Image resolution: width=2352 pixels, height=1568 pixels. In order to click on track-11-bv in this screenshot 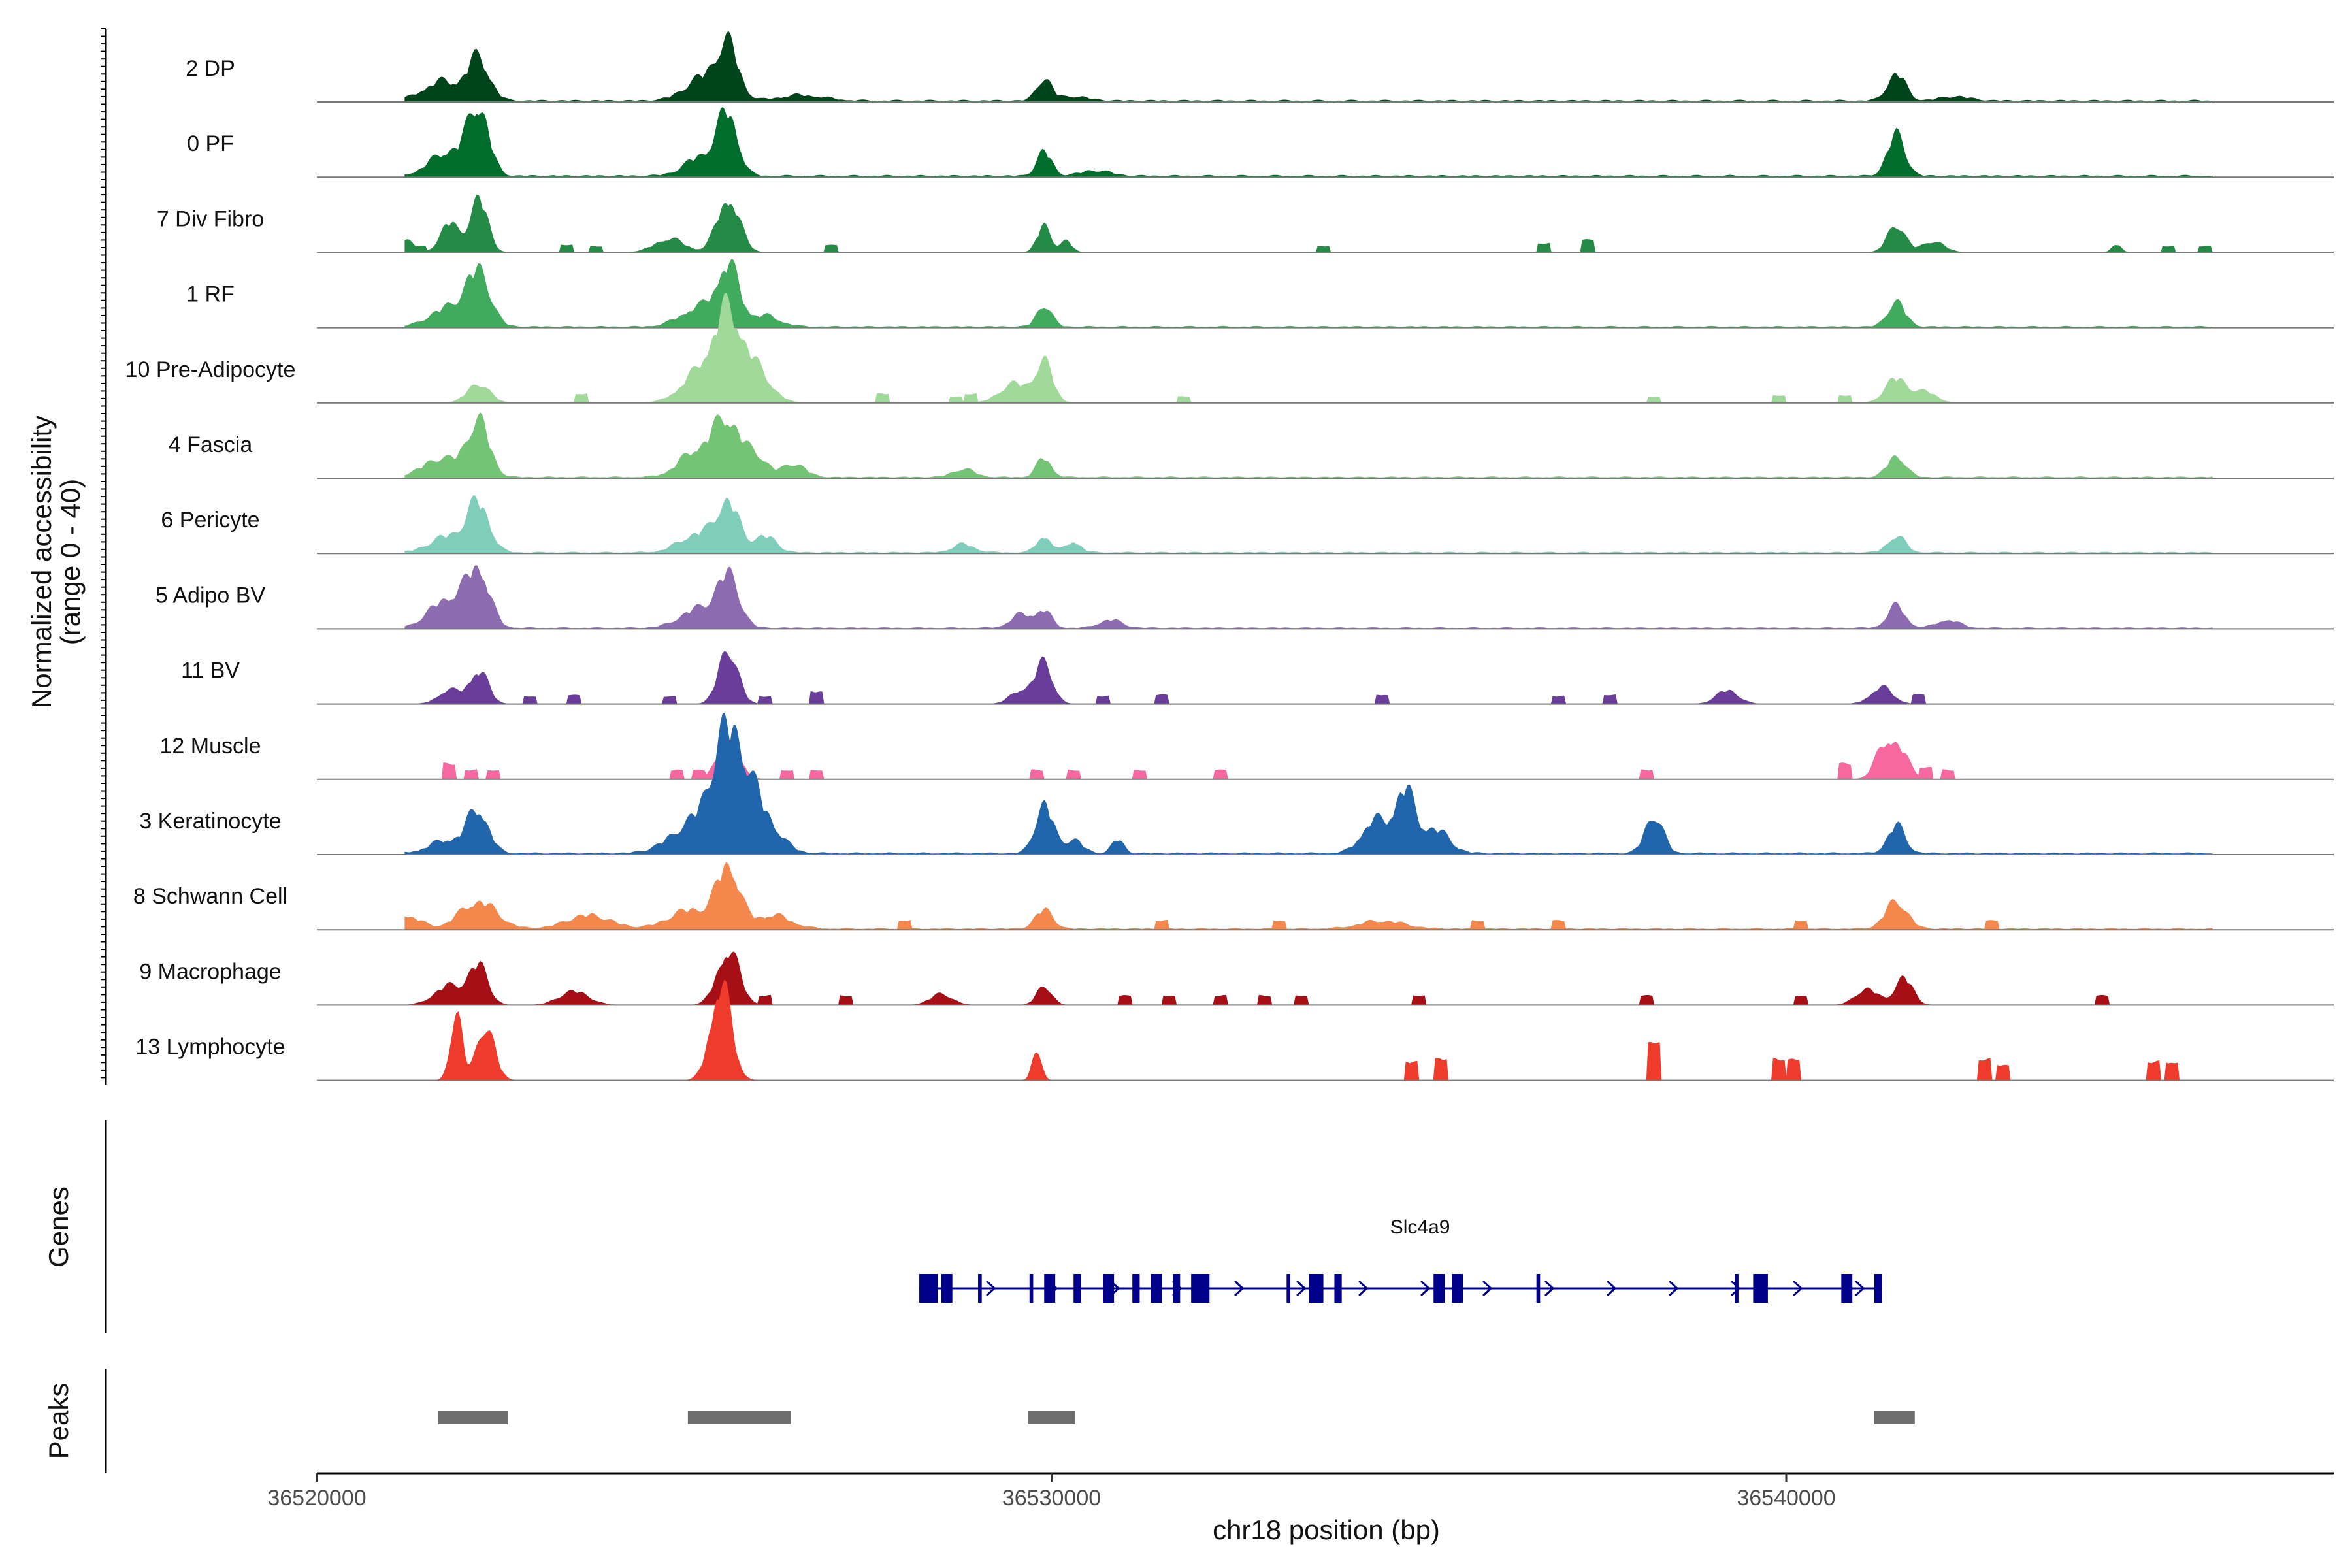, I will do `click(1325, 678)`.